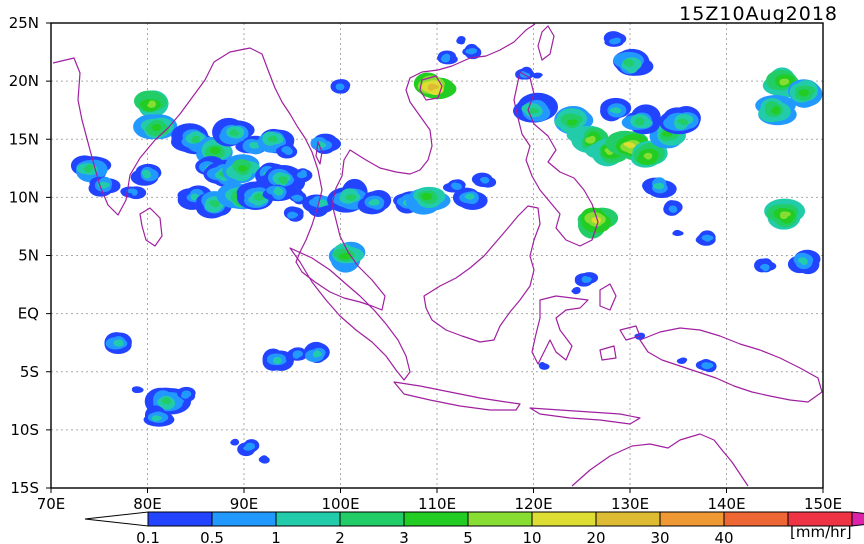  What do you see at coordinates (340, 536) in the screenshot?
I see `colorbar-label: 2` at bounding box center [340, 536].